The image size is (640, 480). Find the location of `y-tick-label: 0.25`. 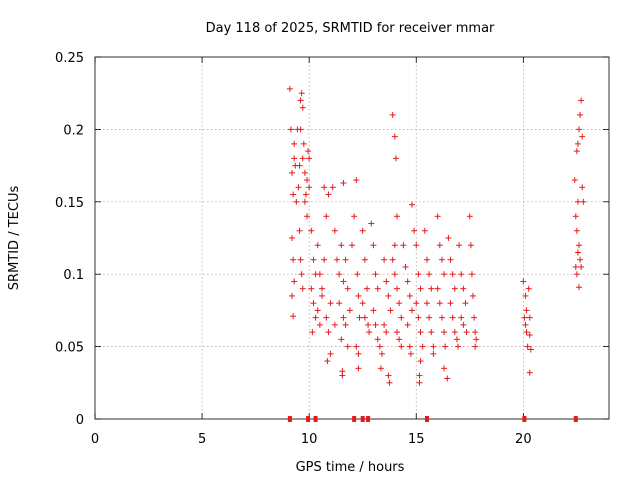

y-tick-label: 0.25 is located at coordinates (69, 58).